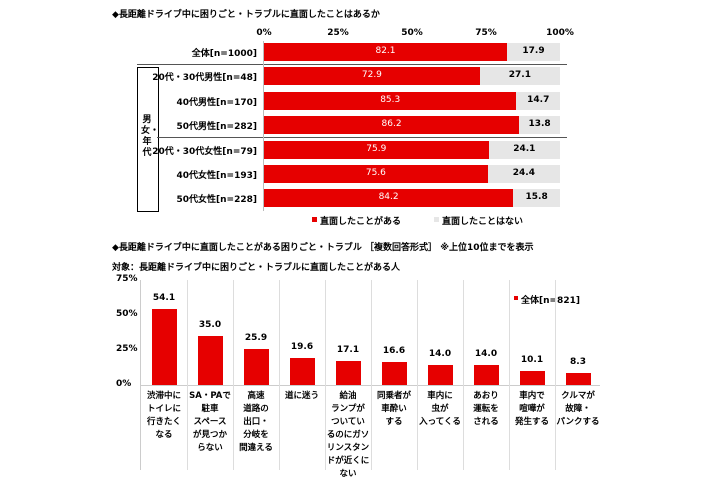  I want to click on value-label: 24.4, so click(523, 173).